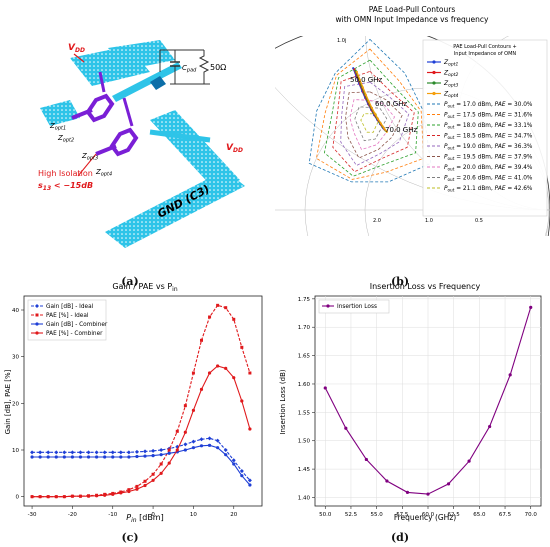 The width and height of the screenshot is (550, 547). Describe the element at coordinates (89, 157) in the screenshot. I see `zopt3-label: Zopt3` at that location.